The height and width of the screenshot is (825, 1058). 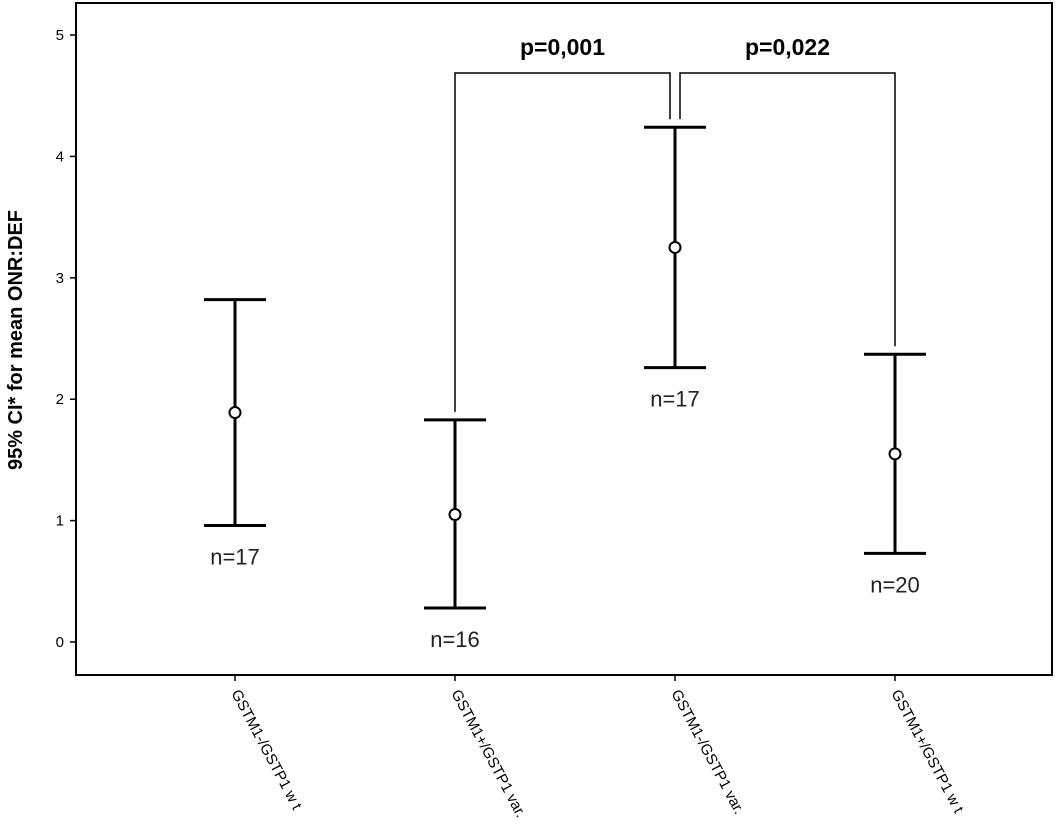 I want to click on y-tick-label-3: 3, so click(x=60, y=278).